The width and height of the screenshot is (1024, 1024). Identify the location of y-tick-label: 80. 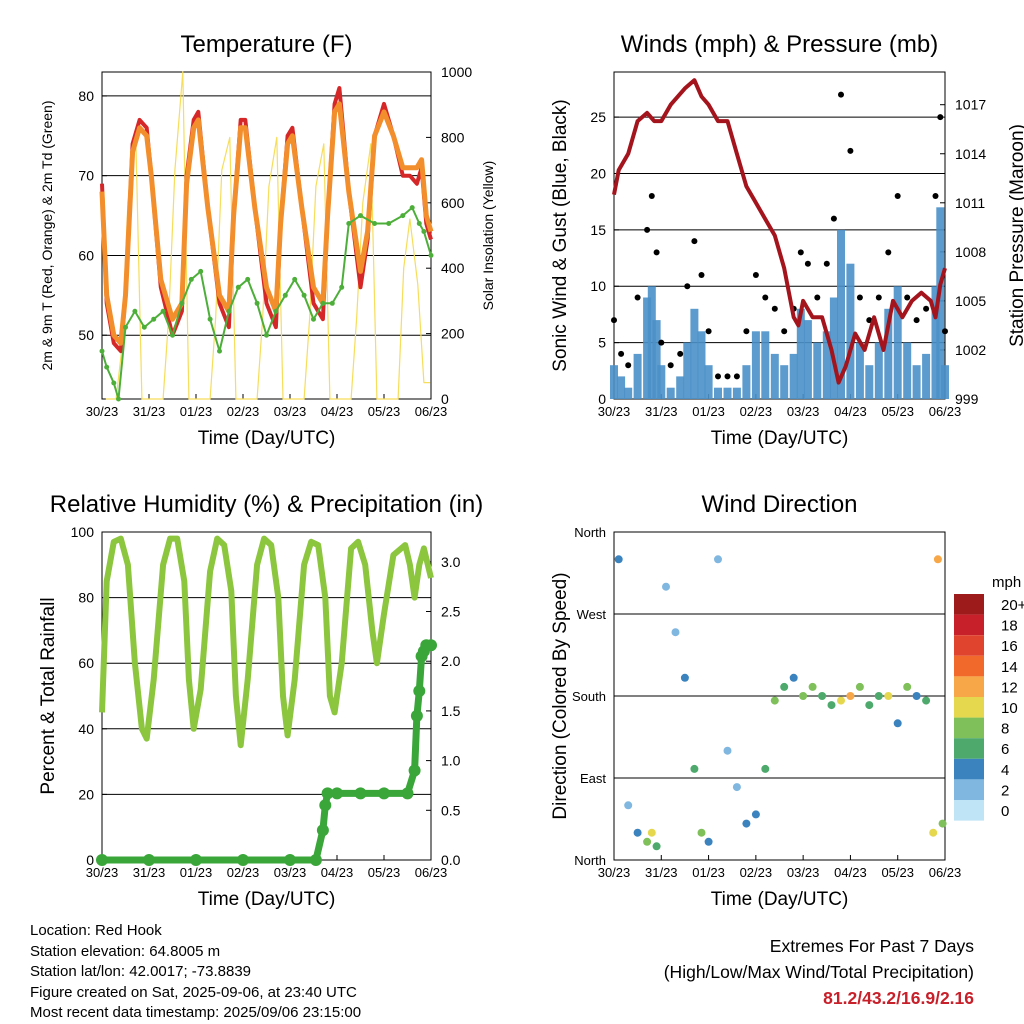
(86, 96).